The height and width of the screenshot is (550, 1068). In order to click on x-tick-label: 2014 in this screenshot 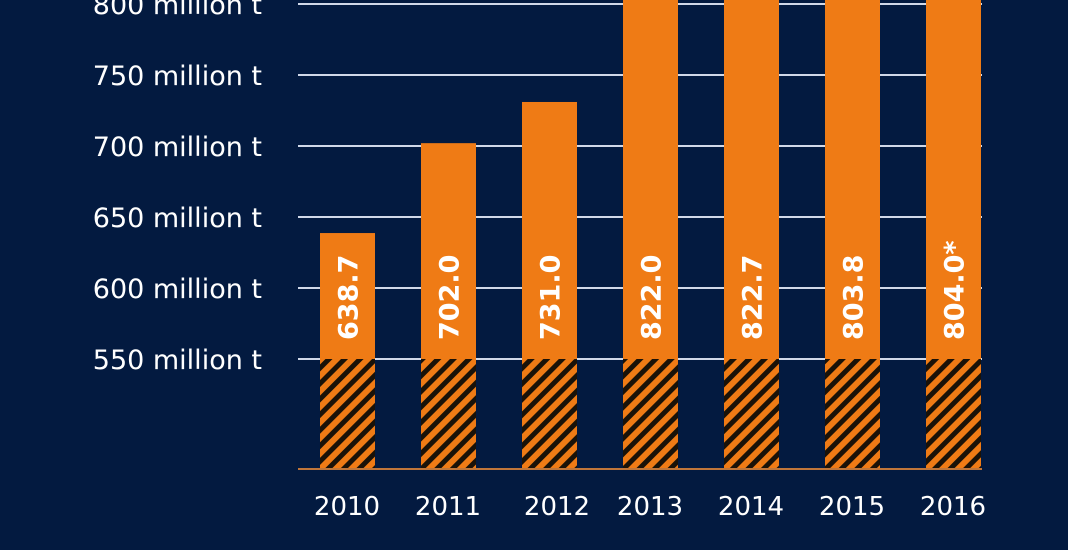, I will do `click(751, 507)`.